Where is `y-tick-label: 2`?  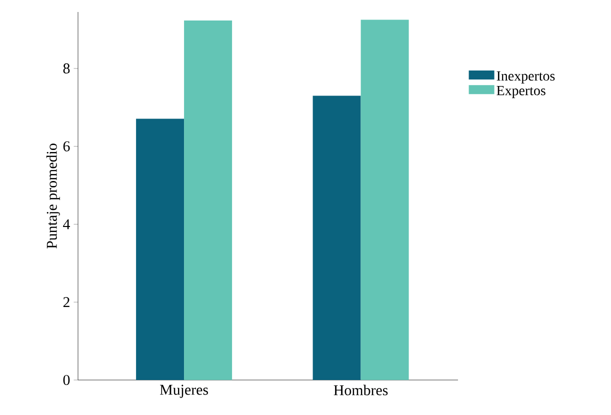 y-tick-label: 2 is located at coordinates (66, 302).